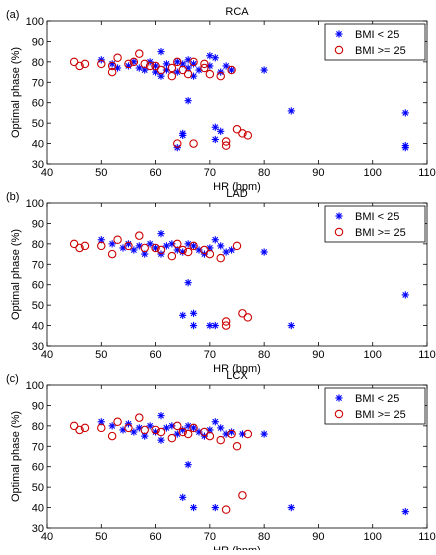 Image resolution: width=436 pixels, height=555 pixels. What do you see at coordinates (38, 327) in the screenshot?
I see `y-tick-label: 40` at bounding box center [38, 327].